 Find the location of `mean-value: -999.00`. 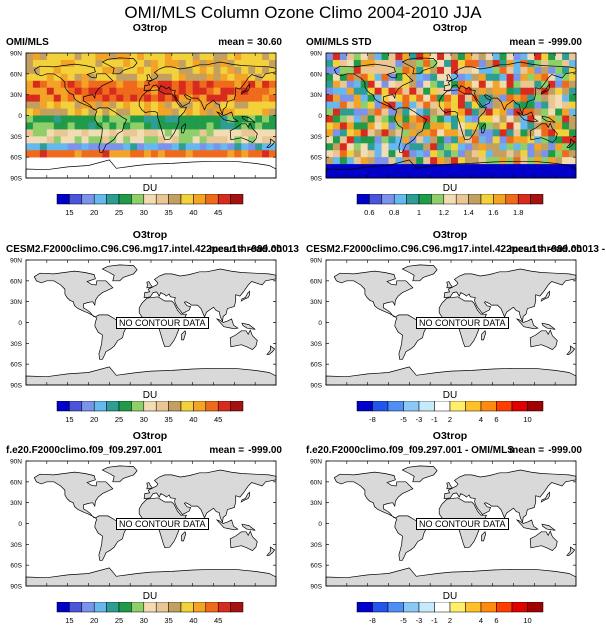

mean-value: -999.00 is located at coordinates (565, 42).